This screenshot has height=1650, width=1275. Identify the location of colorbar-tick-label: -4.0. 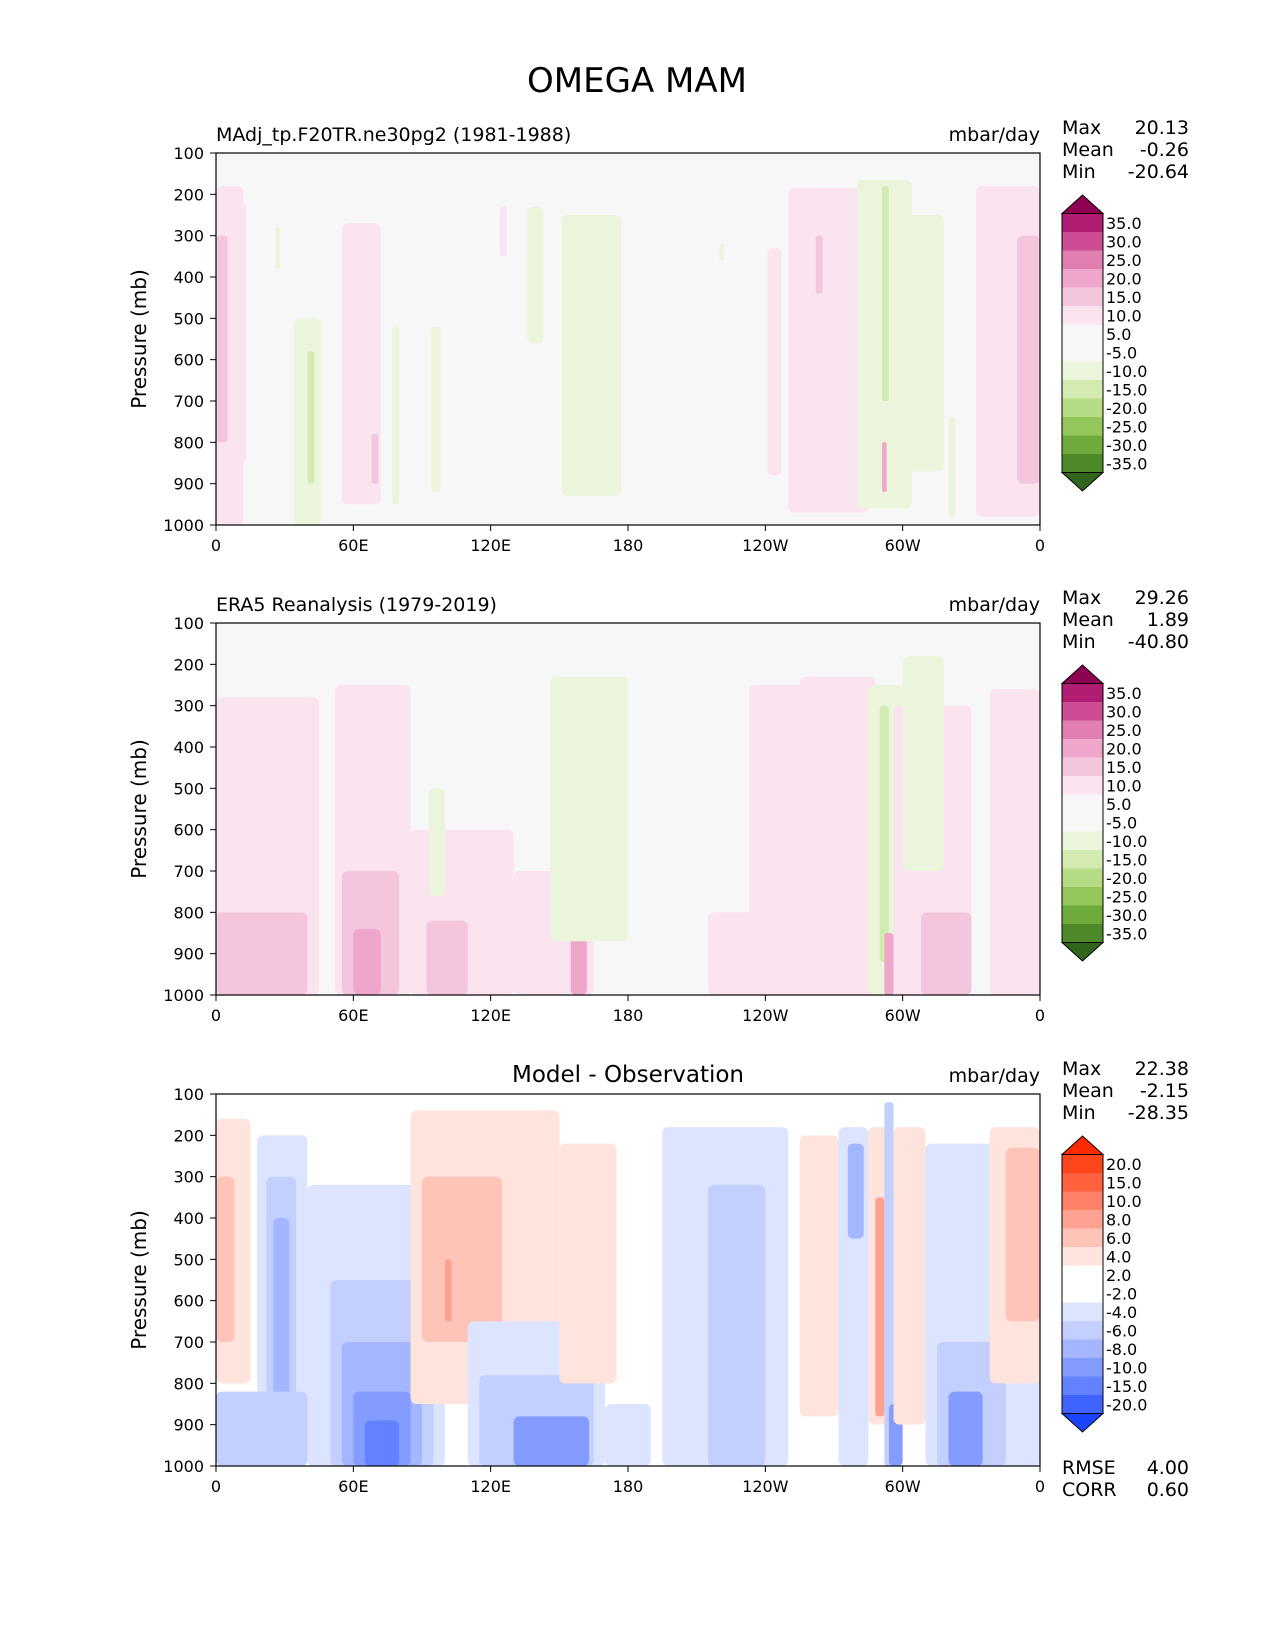
(1121, 1312).